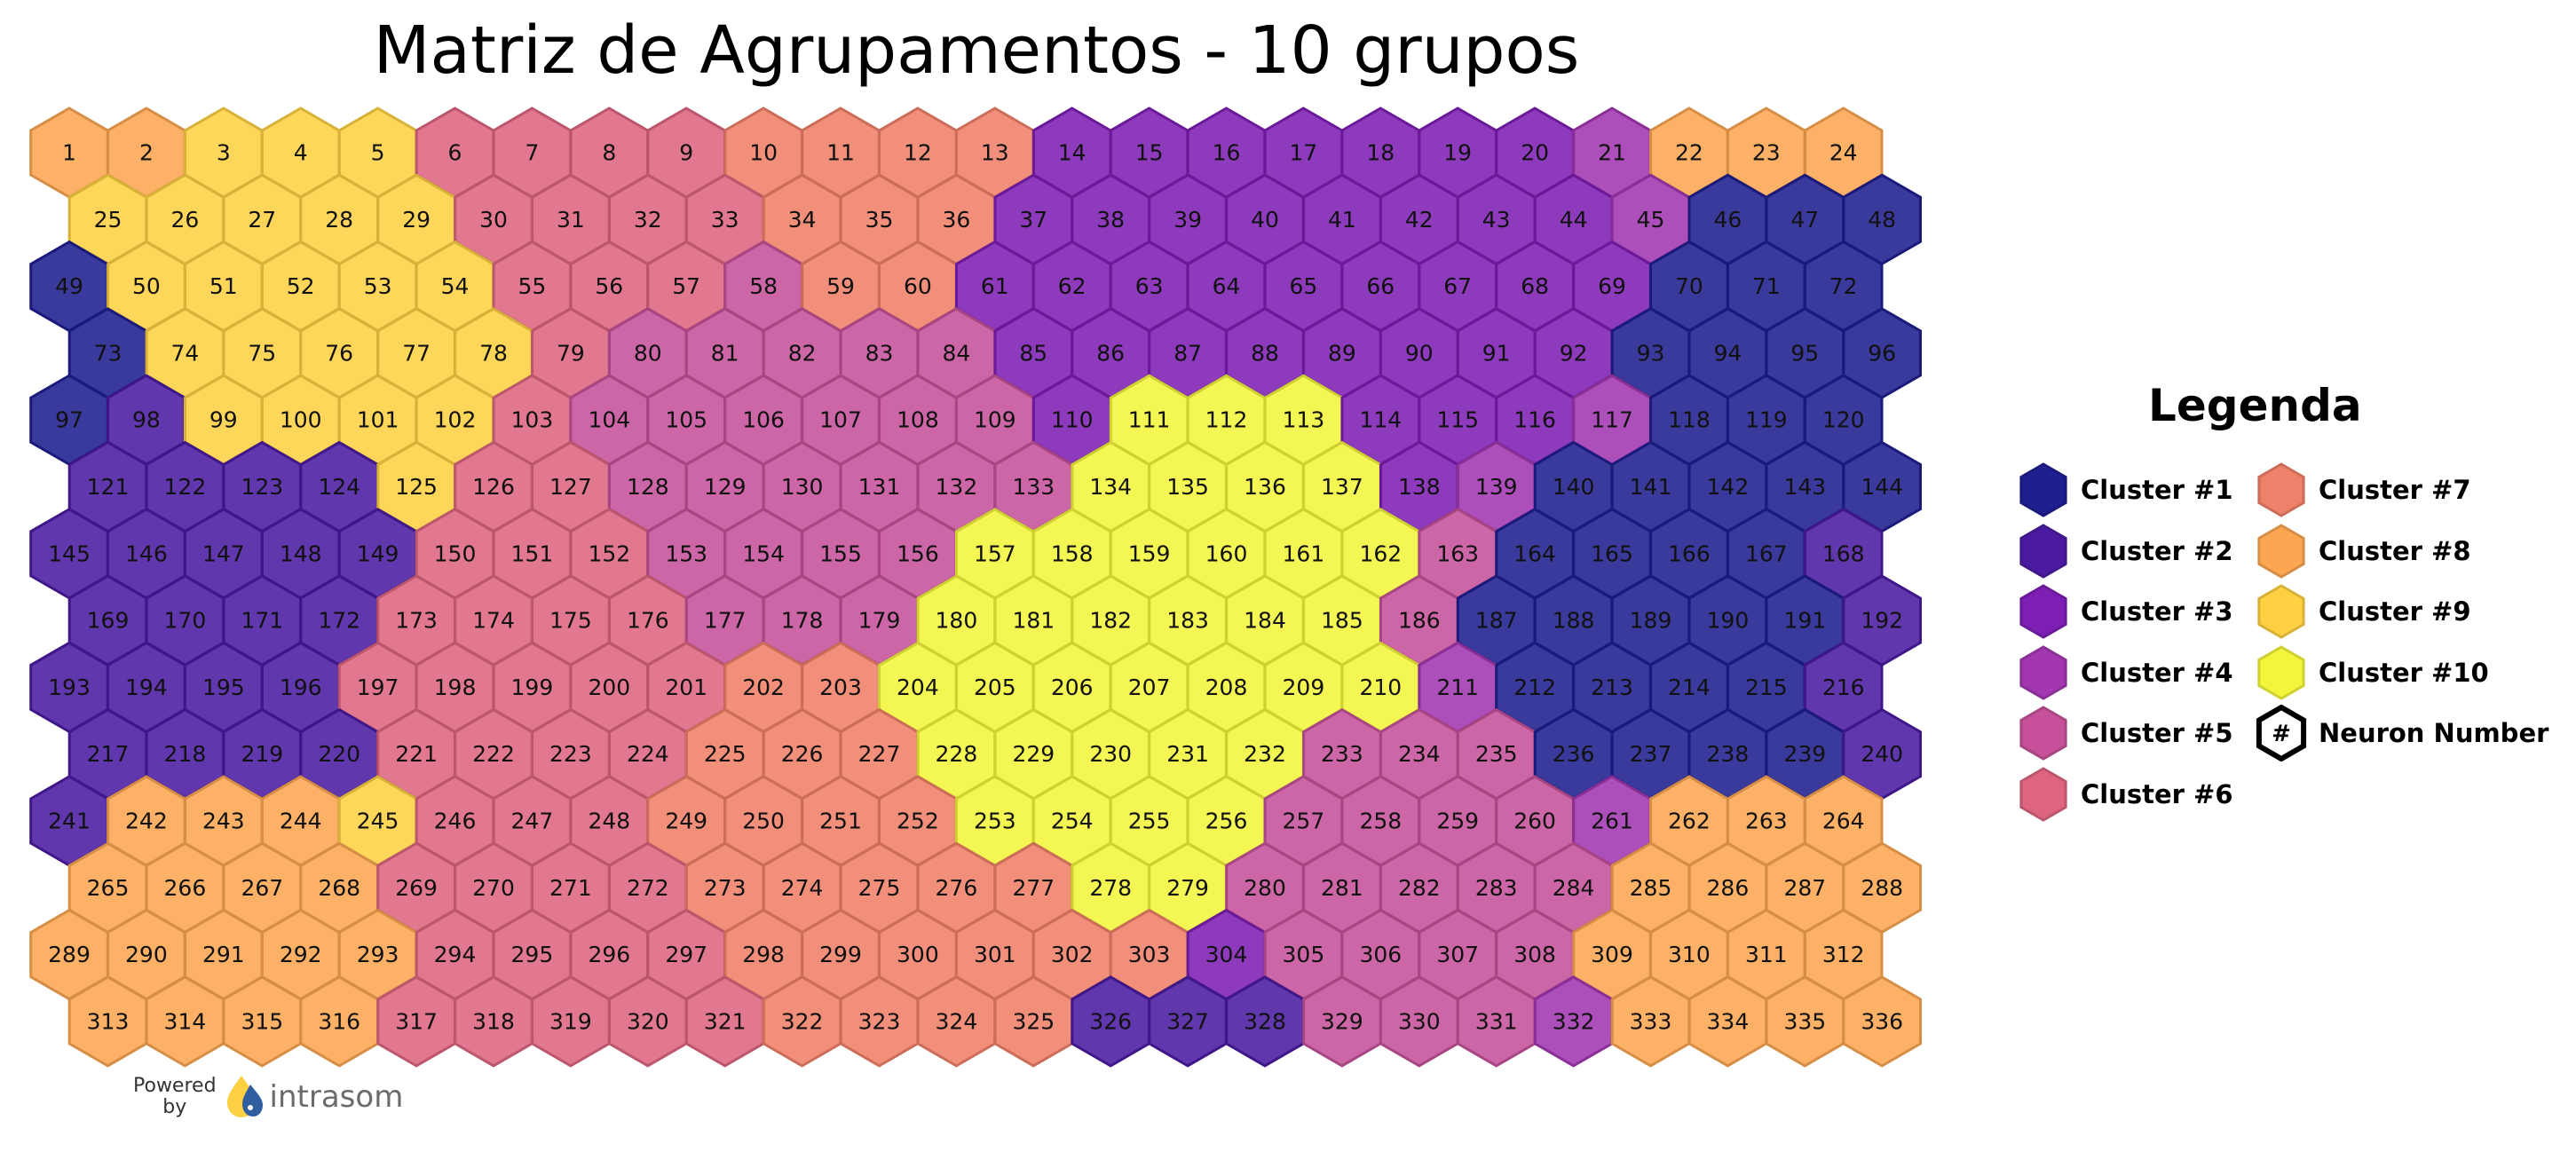 The height and width of the screenshot is (1152, 2576). I want to click on neuron-number: 58, so click(763, 286).